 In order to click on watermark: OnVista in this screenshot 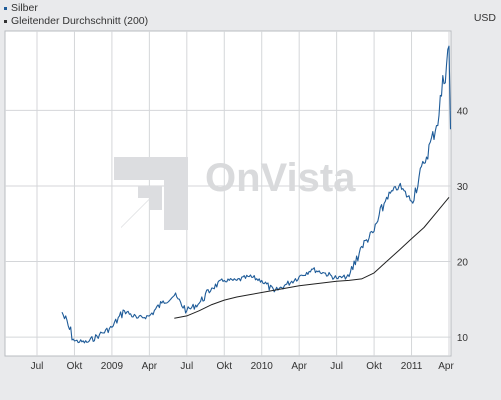, I will do `click(235, 193)`.